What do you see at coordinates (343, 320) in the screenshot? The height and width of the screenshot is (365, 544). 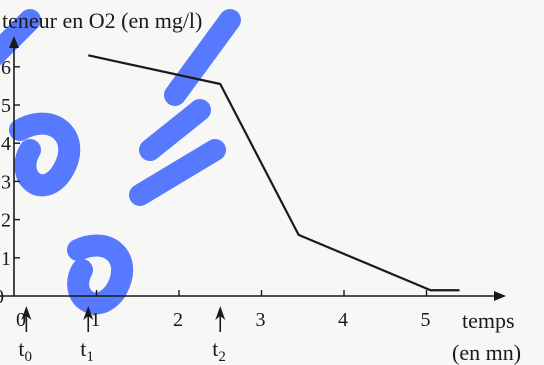 I see `x-tick-label: 4` at bounding box center [343, 320].